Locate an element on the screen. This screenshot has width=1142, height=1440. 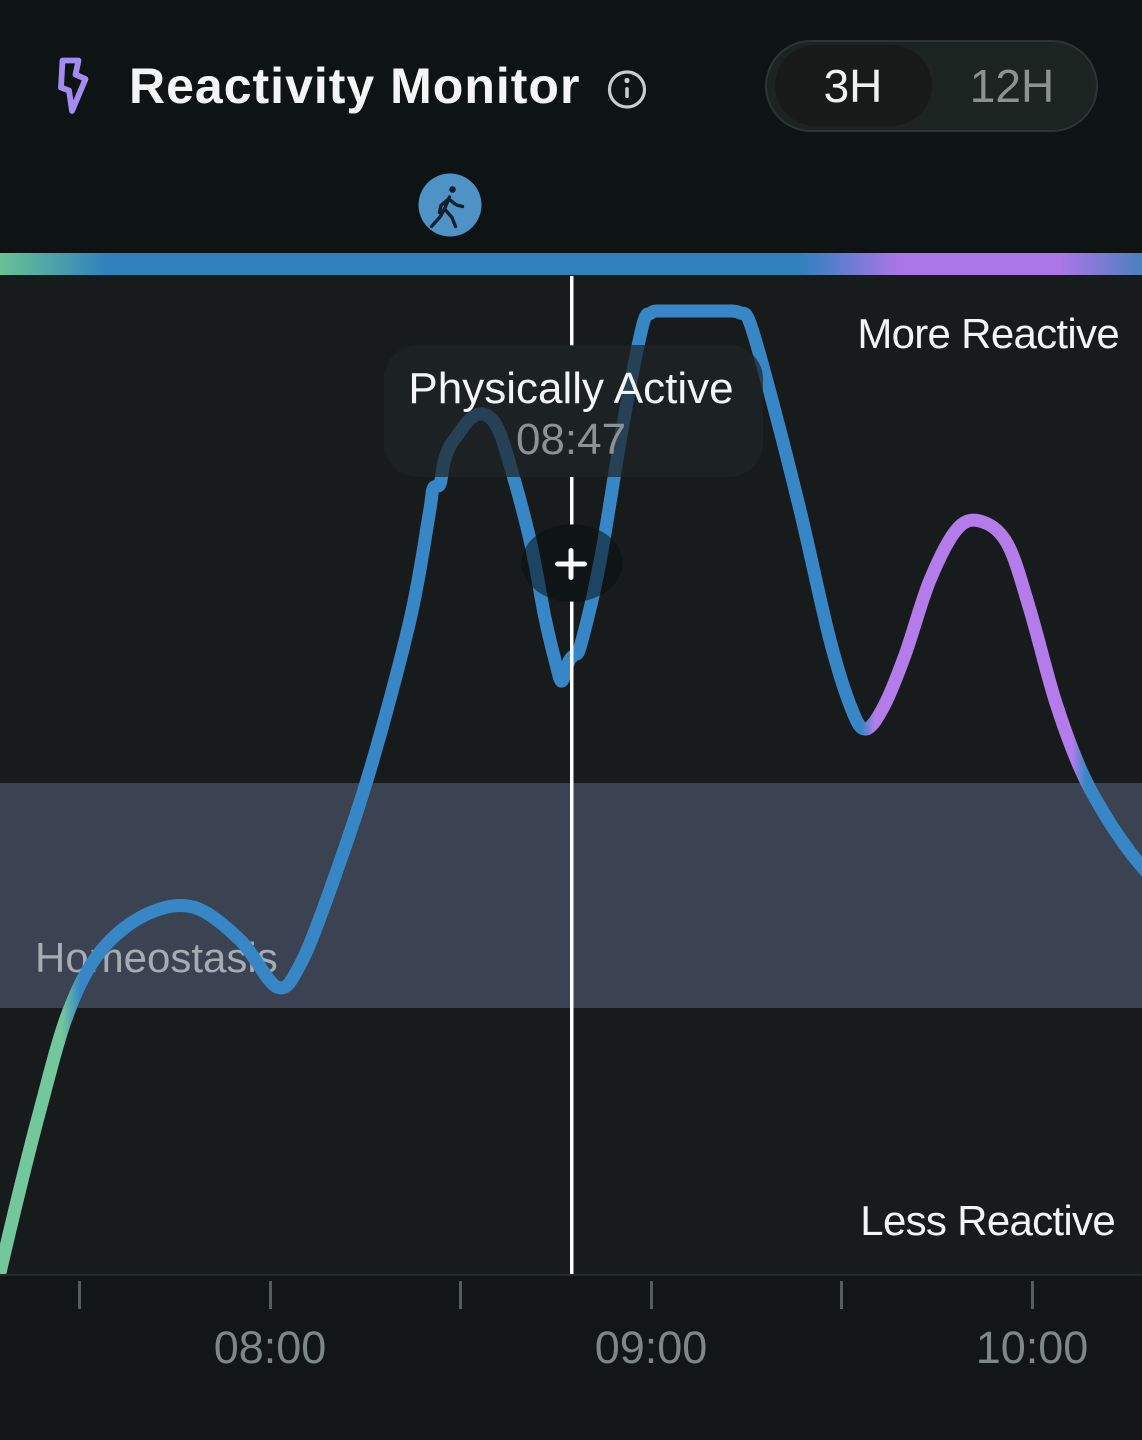
svg-text: 08:00 is located at coordinates (270, 1347).